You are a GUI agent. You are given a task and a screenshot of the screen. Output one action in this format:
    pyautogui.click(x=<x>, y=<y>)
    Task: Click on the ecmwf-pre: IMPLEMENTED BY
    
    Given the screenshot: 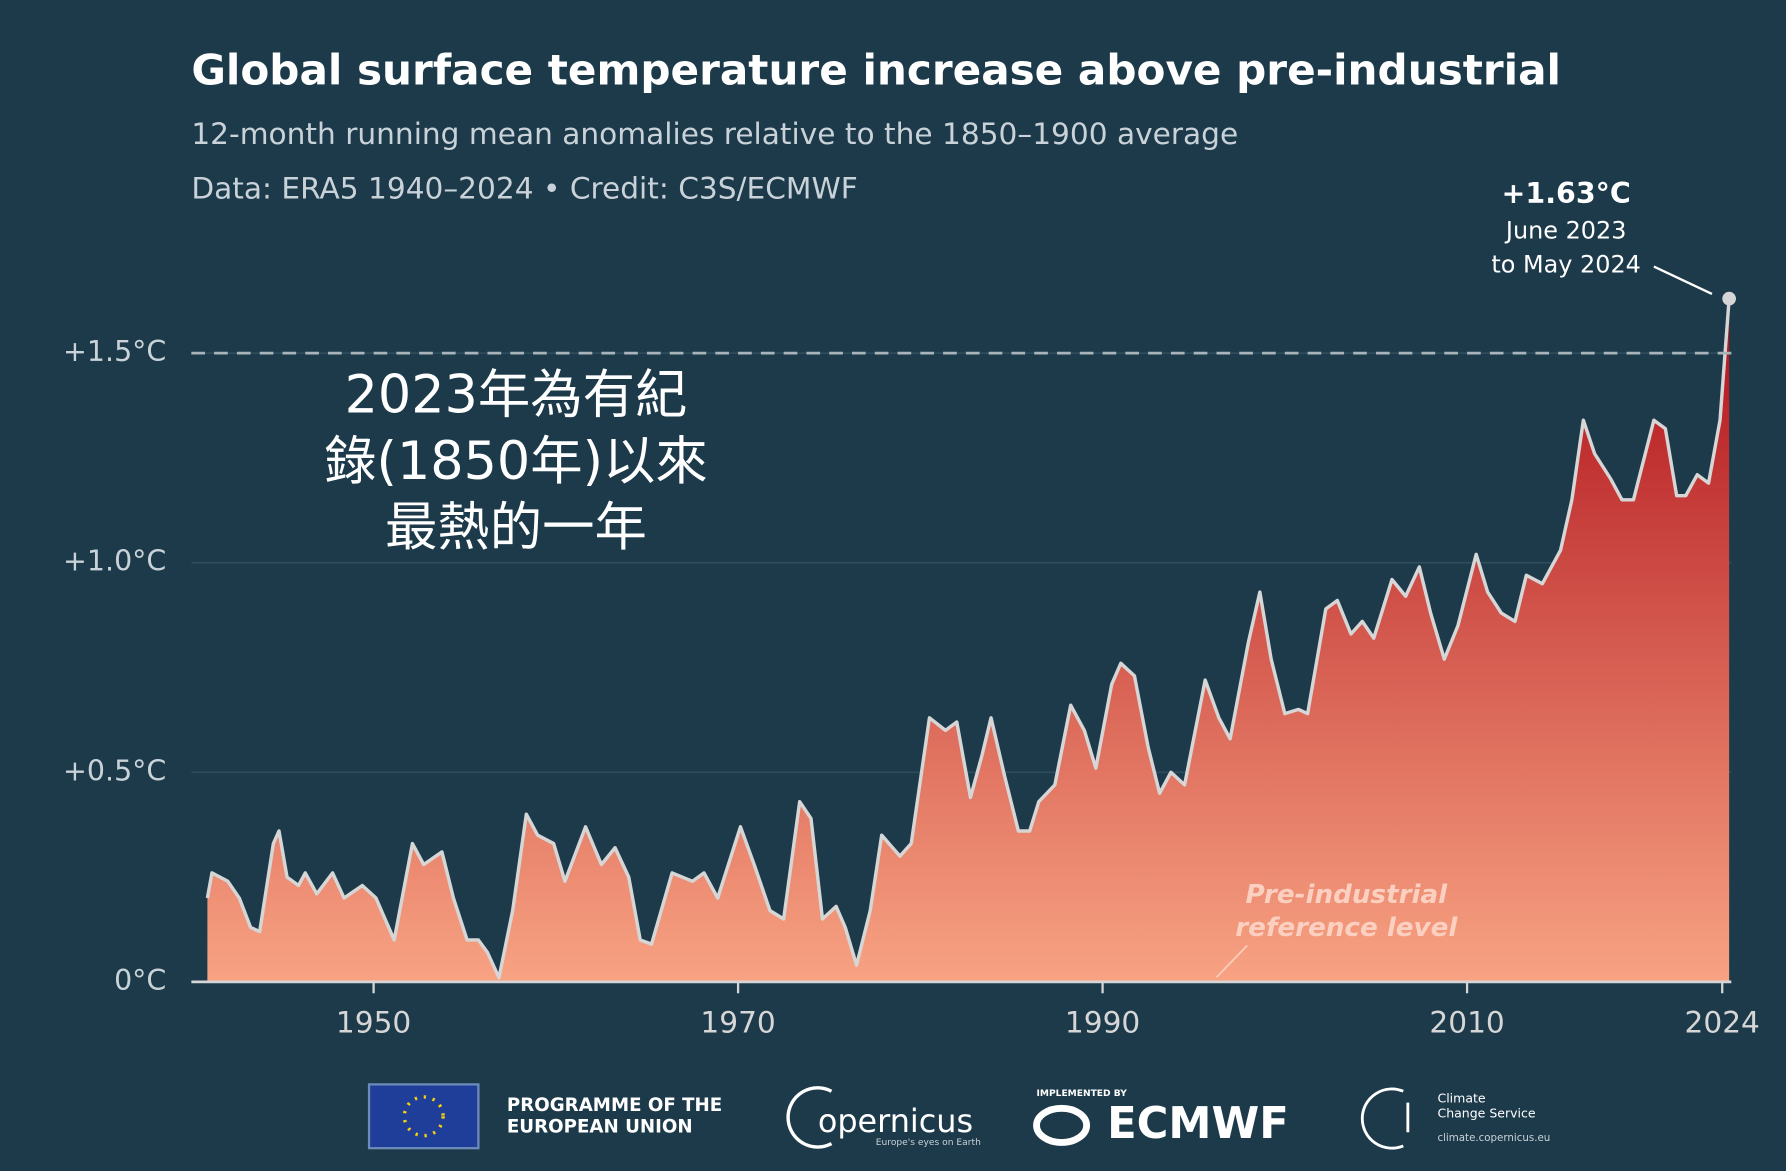 What is the action you would take?
    pyautogui.click(x=1082, y=1094)
    